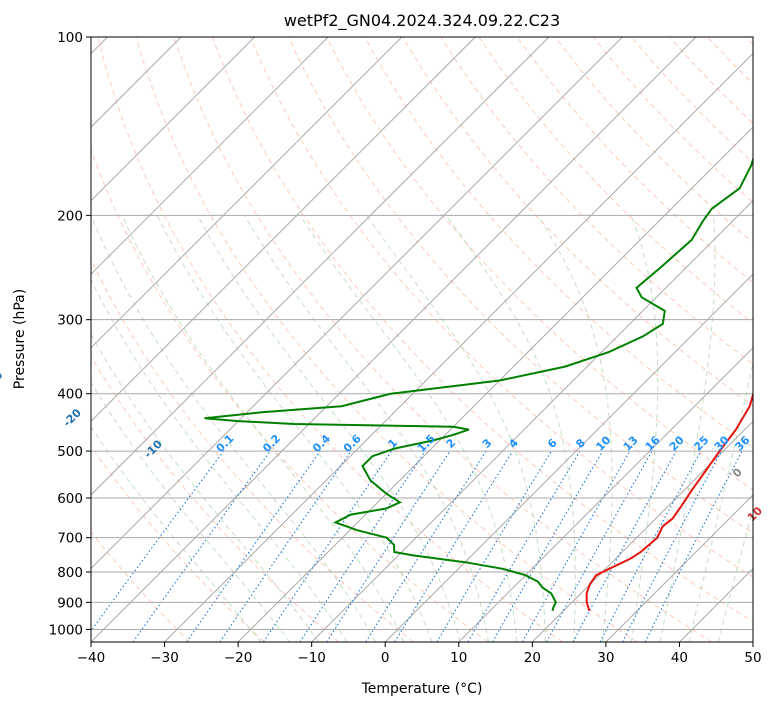  What do you see at coordinates (385, 658) in the screenshot?
I see `x-tick-label: 0` at bounding box center [385, 658].